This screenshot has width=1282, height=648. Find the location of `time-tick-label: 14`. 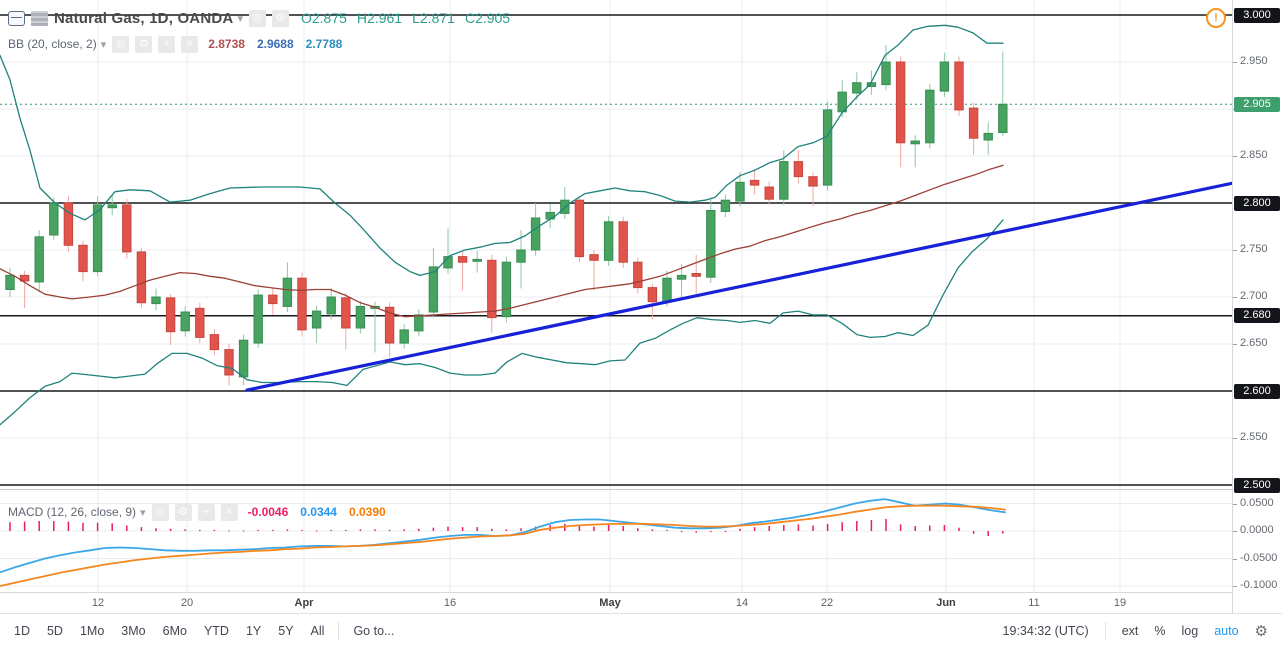

time-tick-label: 14 is located at coordinates (742, 603).